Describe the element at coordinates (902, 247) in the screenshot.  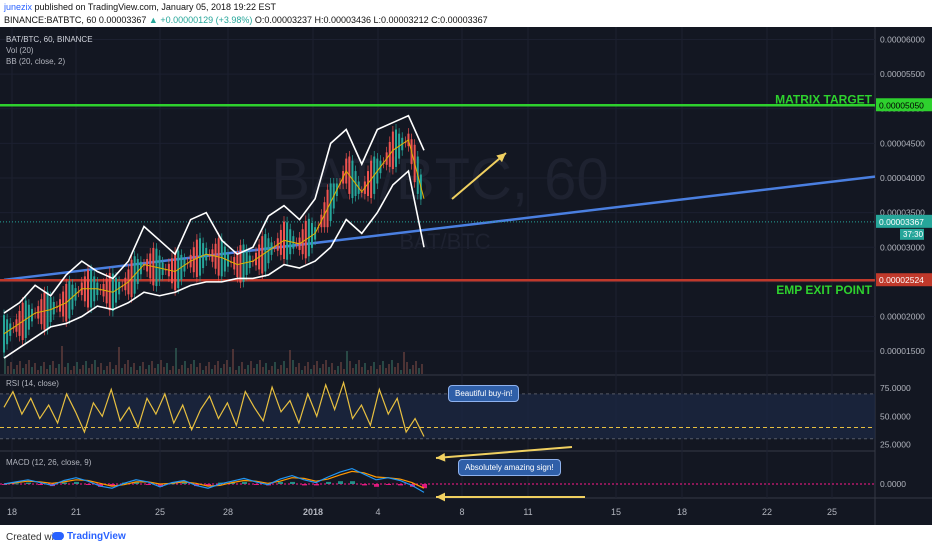
I see `y-tick-label: 0.00003000` at that location.